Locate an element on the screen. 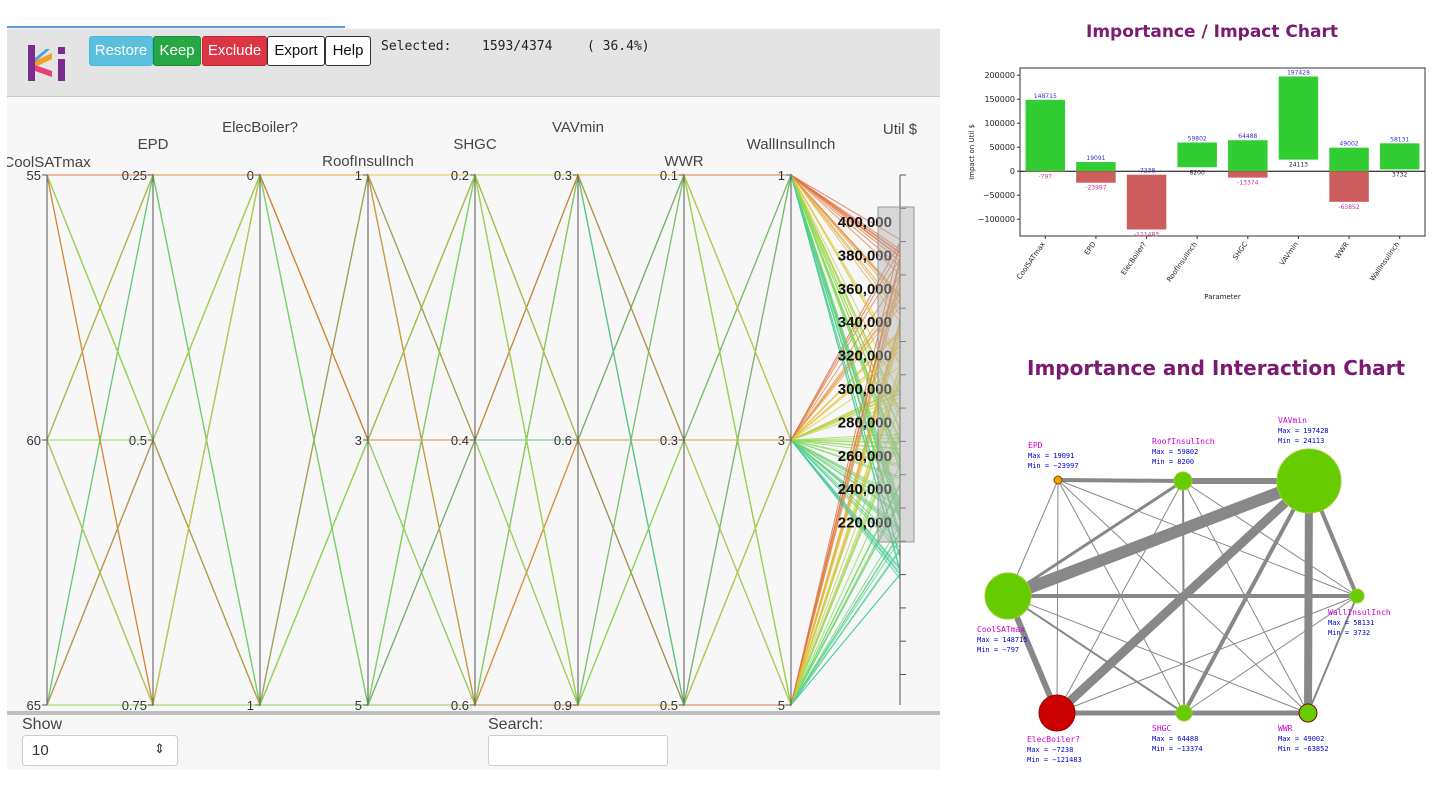 Image resolution: width=1438 pixels, height=802 pixels. bar-label-max: -7238 is located at coordinates (1147, 171).